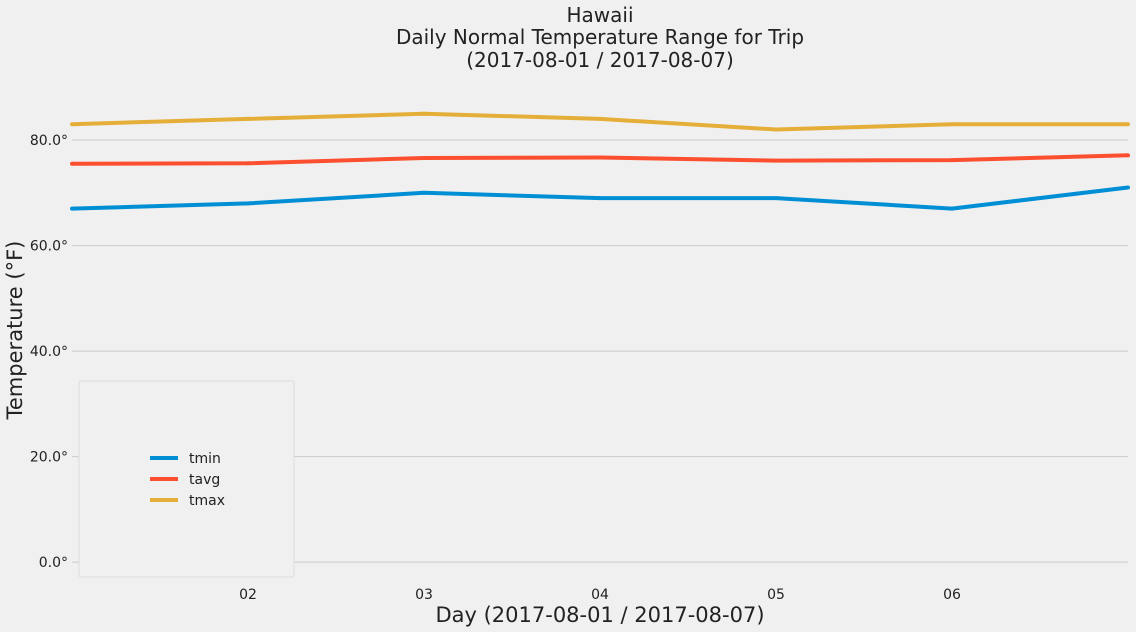 Image resolution: width=1136 pixels, height=632 pixels. I want to click on chart-subtitle-line-1: Daily Normal Temperature Range for Trip, so click(600, 37).